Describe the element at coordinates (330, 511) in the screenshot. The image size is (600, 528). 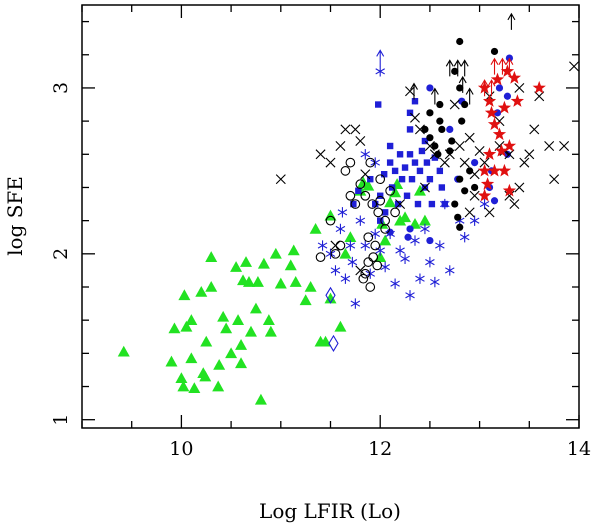
I see `x-axis-label: Log LFIR (Lo)` at that location.